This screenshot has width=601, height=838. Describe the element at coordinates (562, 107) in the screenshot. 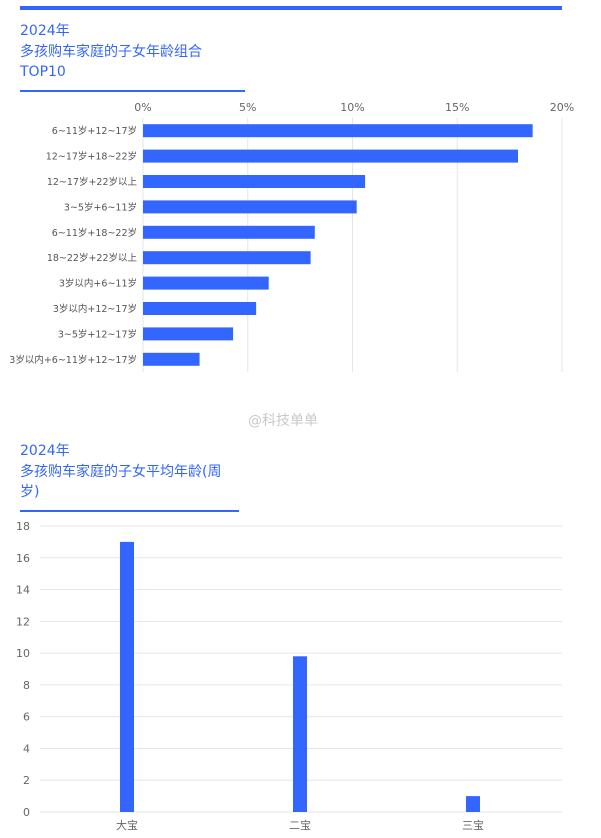

I see `chart1-x-tick-label: 20%` at that location.